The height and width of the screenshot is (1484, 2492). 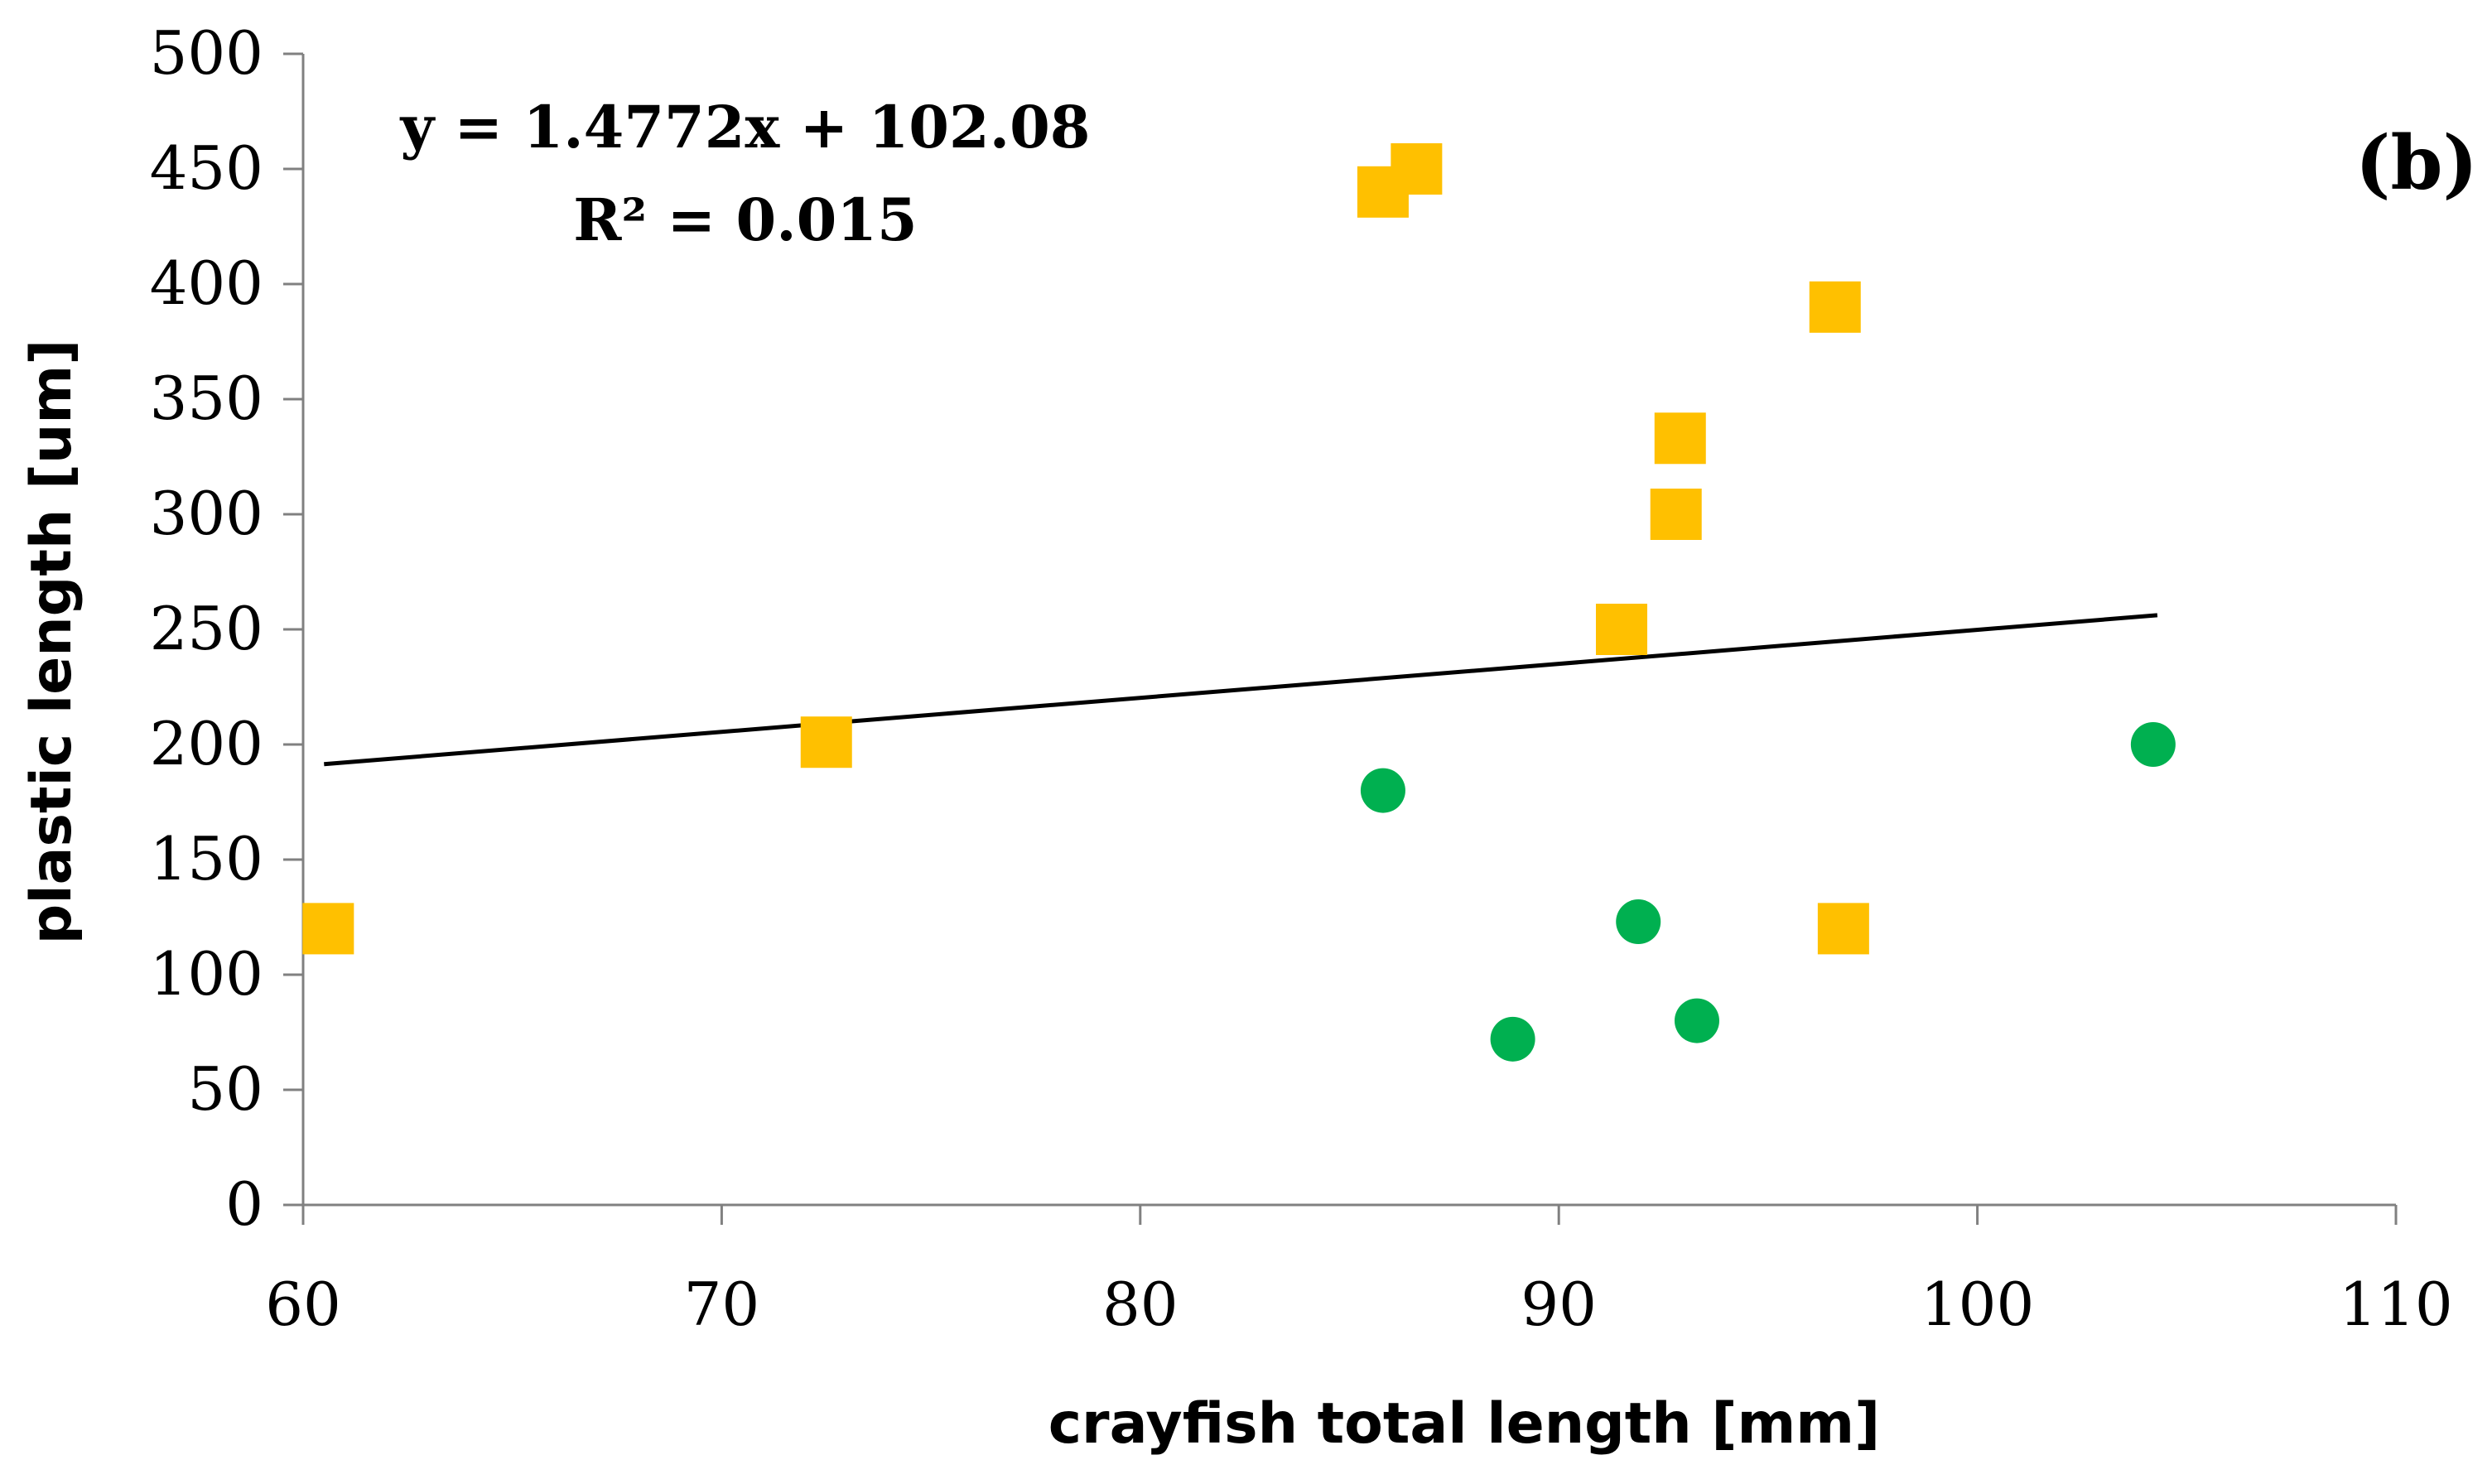 I want to click on x-tick-label: 80, so click(x=1140, y=1304).